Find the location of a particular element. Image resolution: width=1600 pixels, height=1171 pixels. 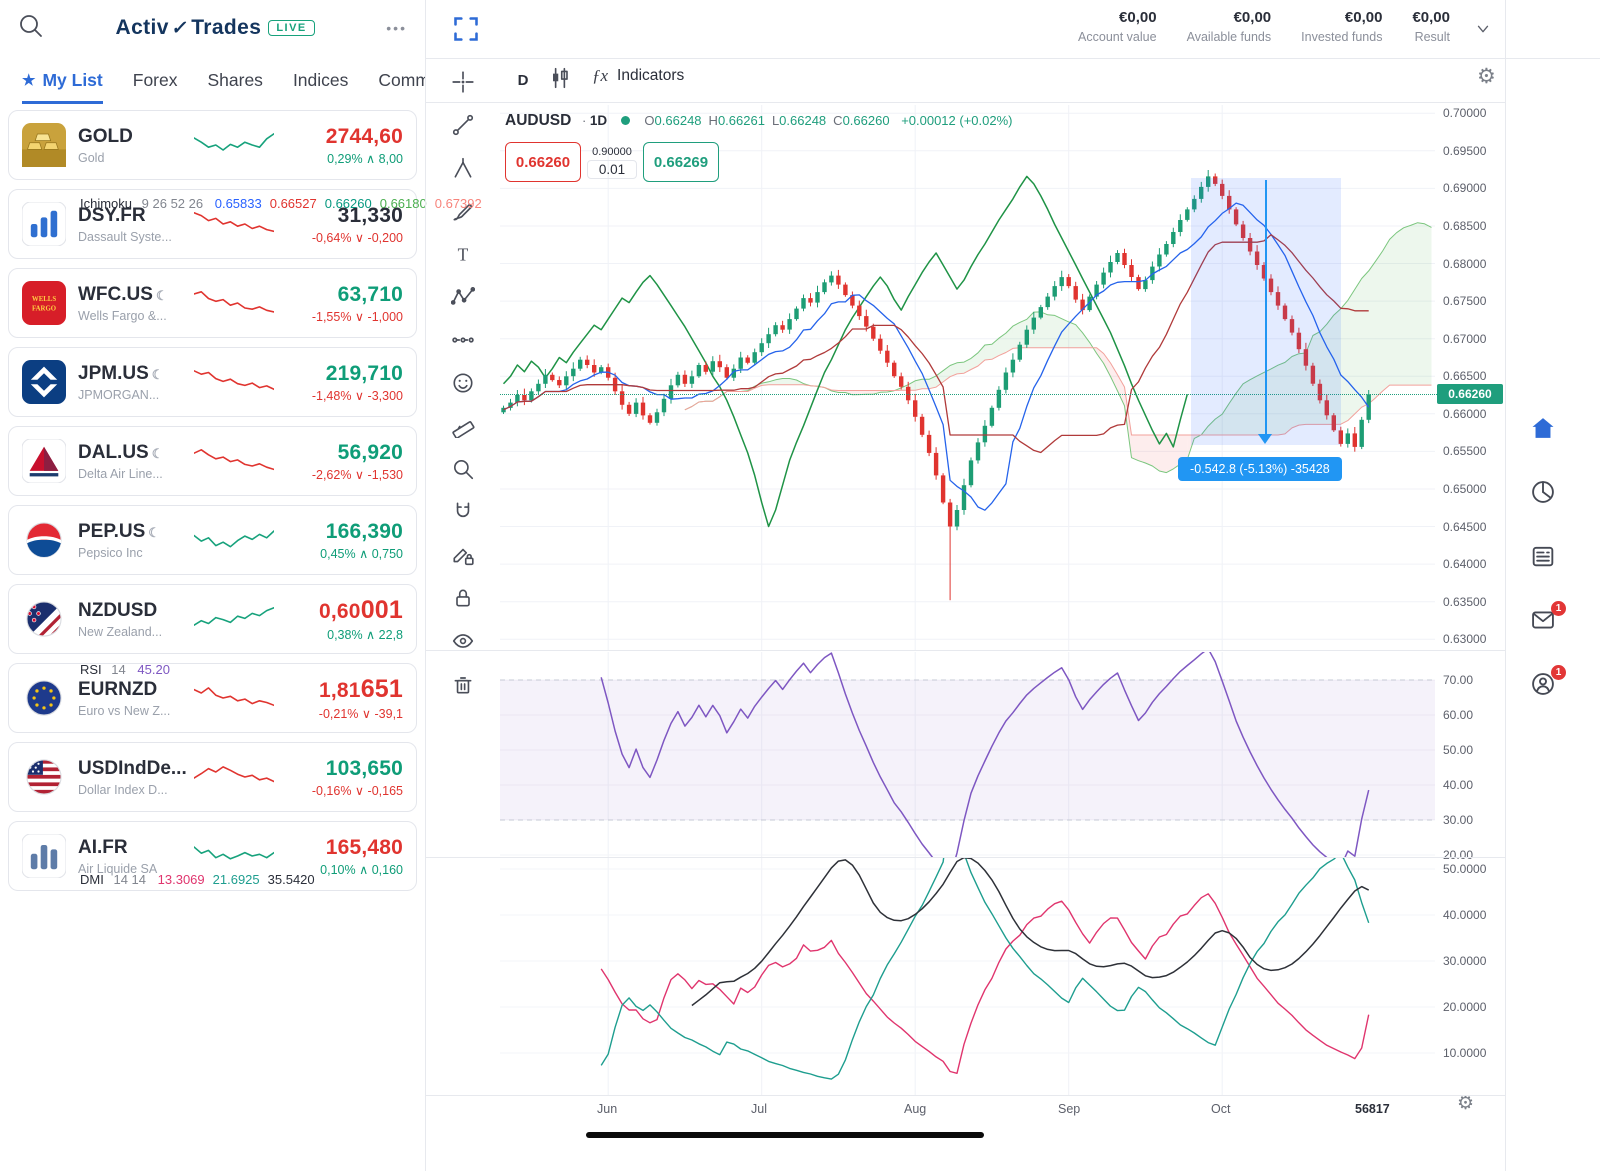

tab-indices: Indices is located at coordinates (320, 80).